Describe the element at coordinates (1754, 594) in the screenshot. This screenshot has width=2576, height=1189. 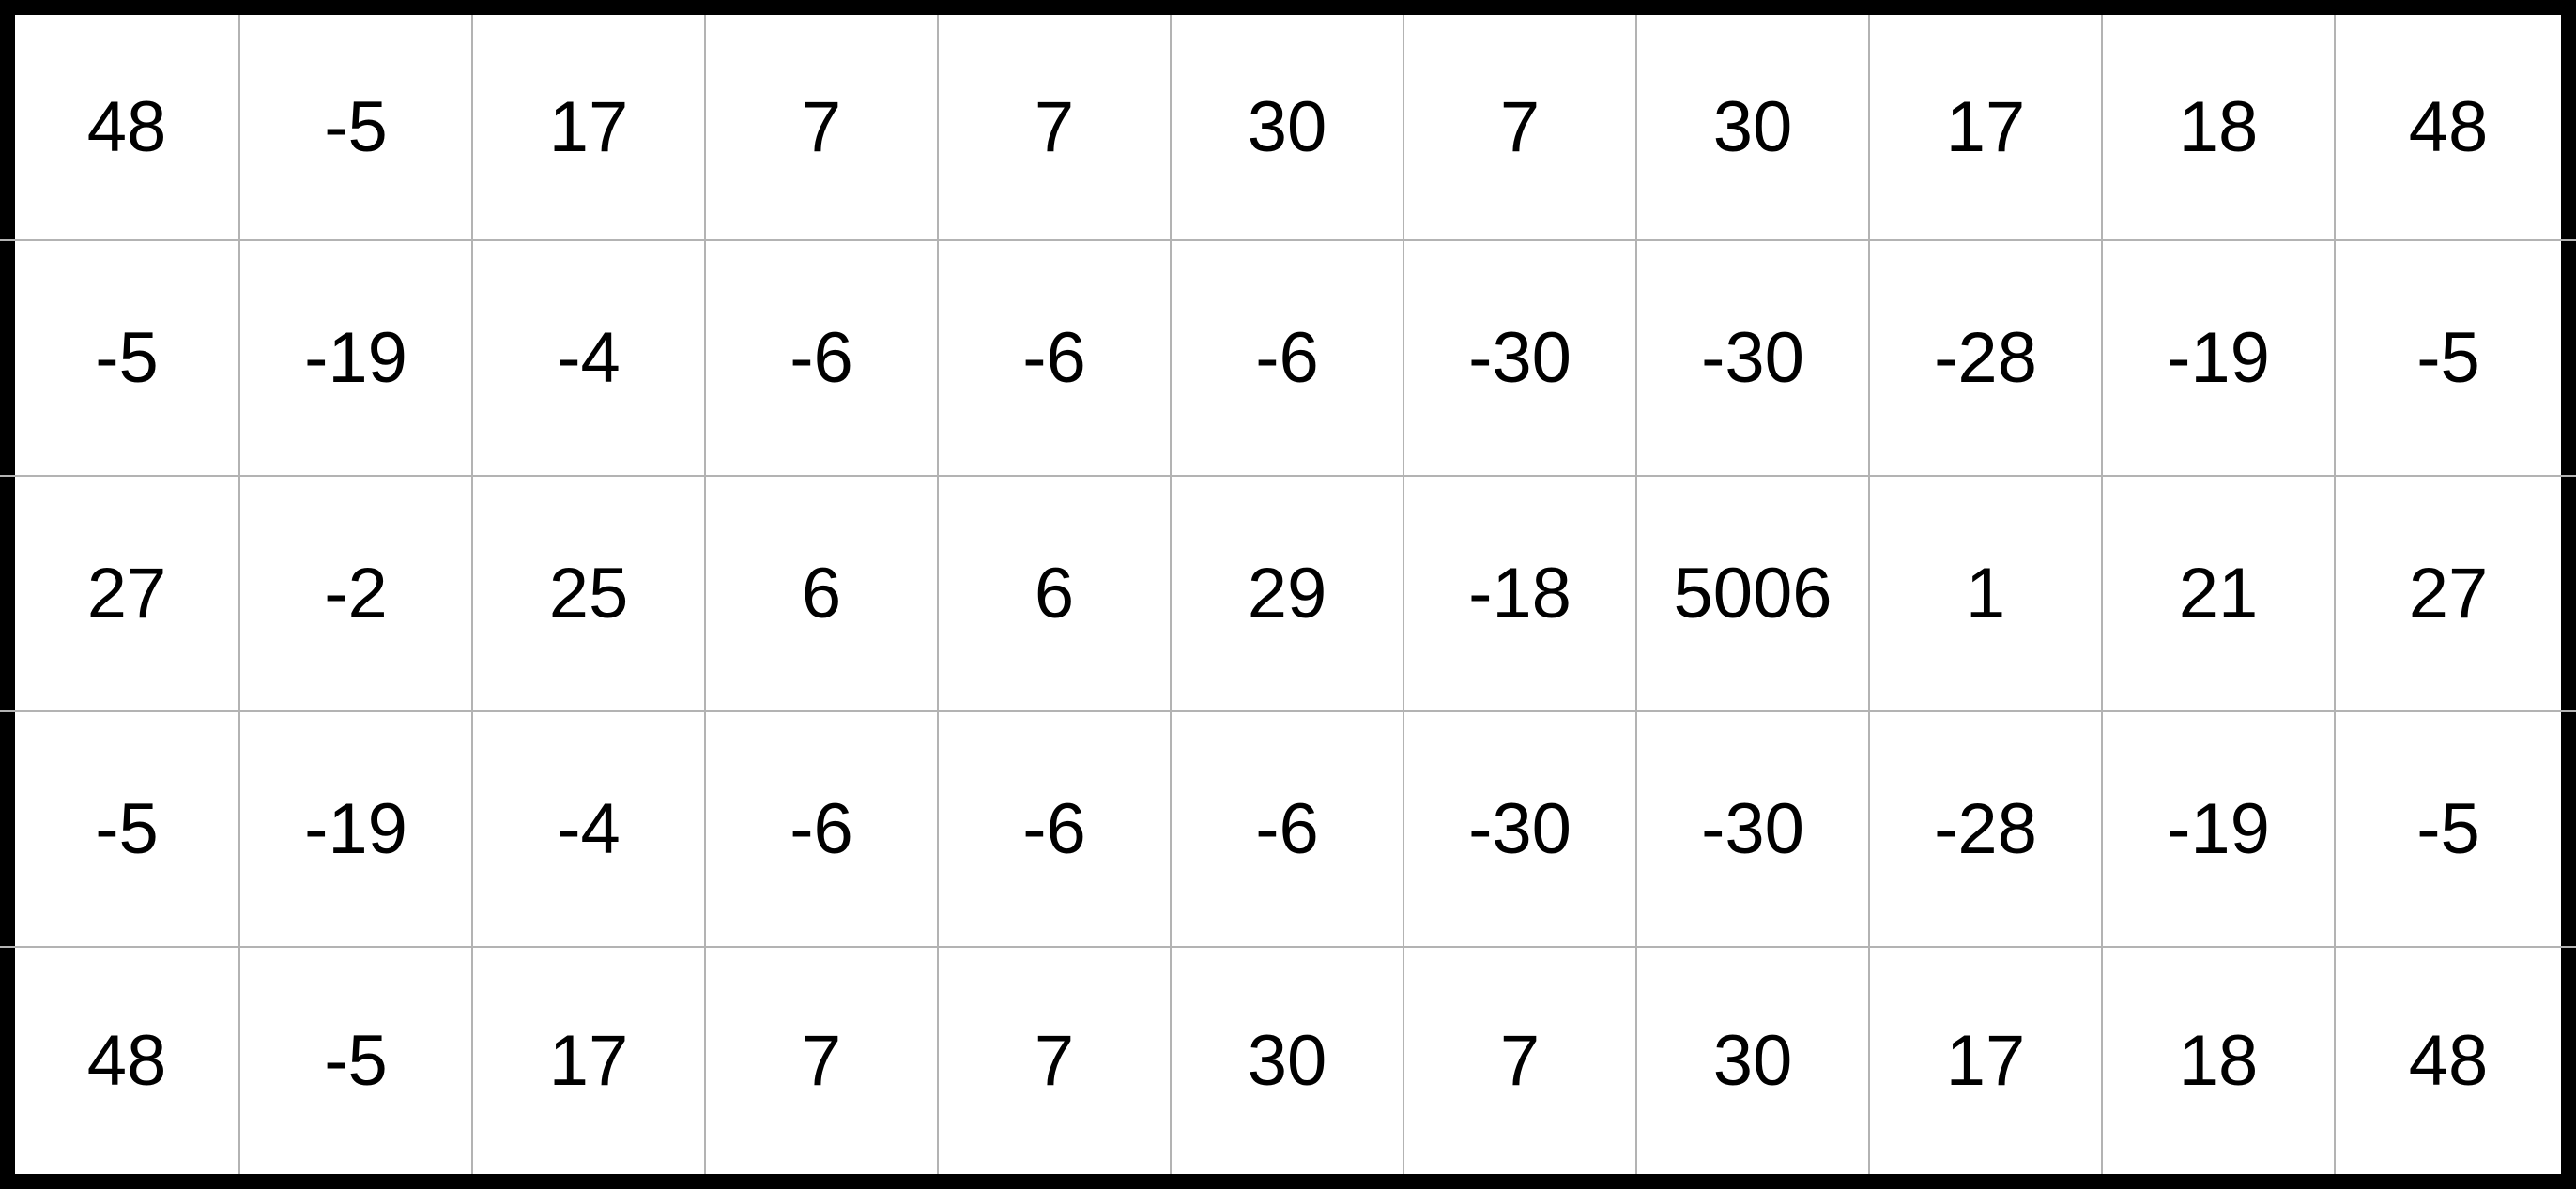
I see `grid-cell: 5006` at that location.